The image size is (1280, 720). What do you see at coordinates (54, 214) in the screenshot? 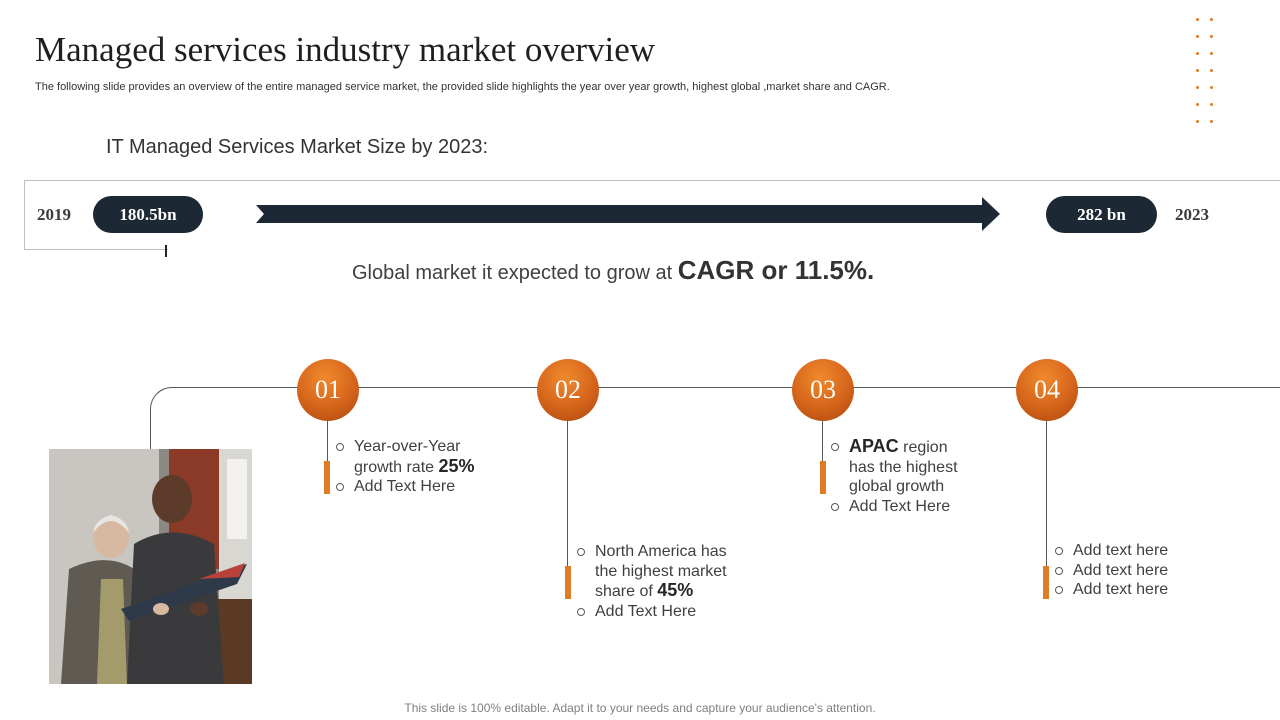
I see `start-year: 2019` at bounding box center [54, 214].